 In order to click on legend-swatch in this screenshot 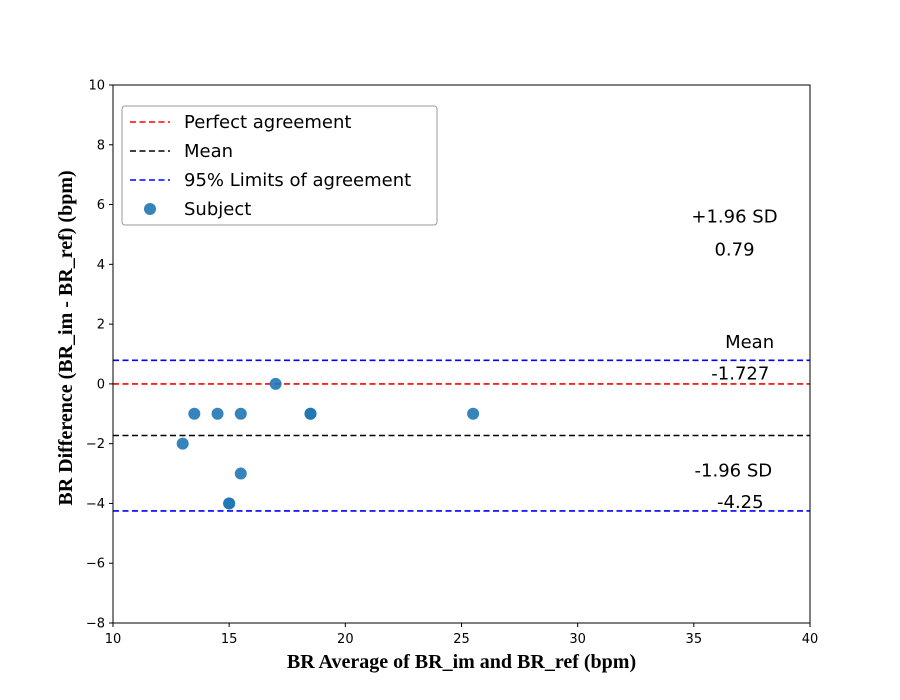, I will do `click(150, 209)`.